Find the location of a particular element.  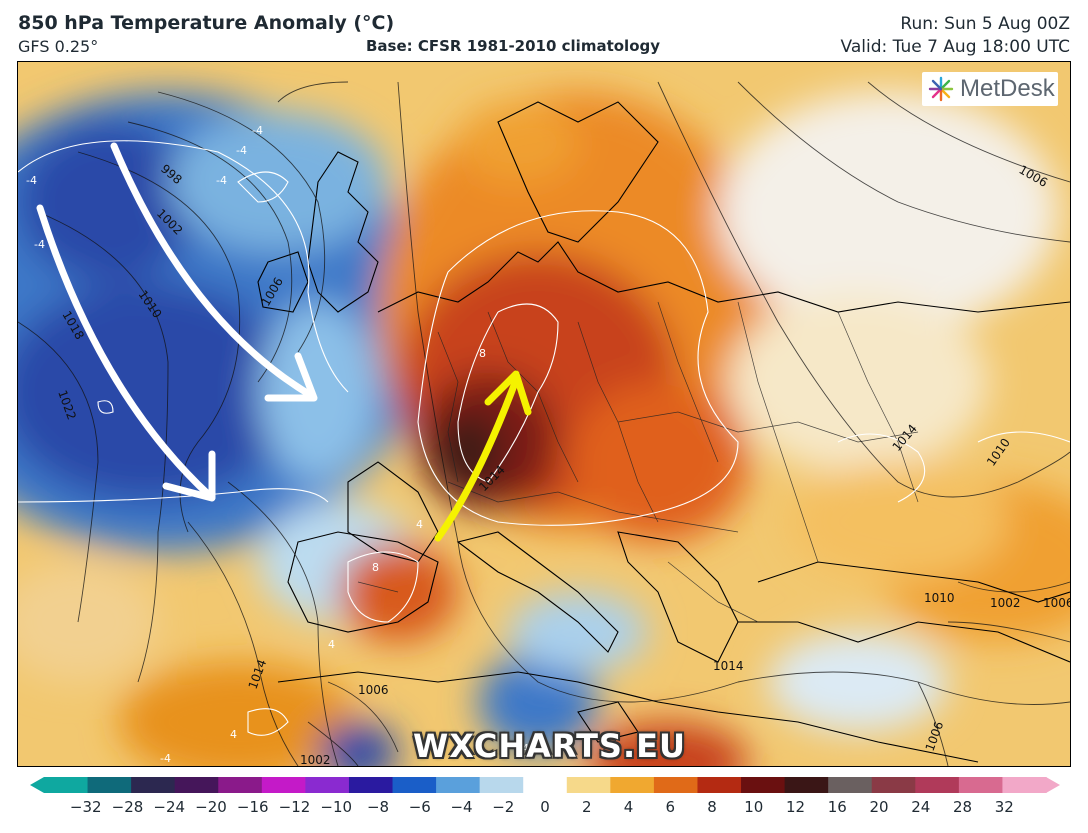

arrow-white-south-head is located at coordinates (189, 476).